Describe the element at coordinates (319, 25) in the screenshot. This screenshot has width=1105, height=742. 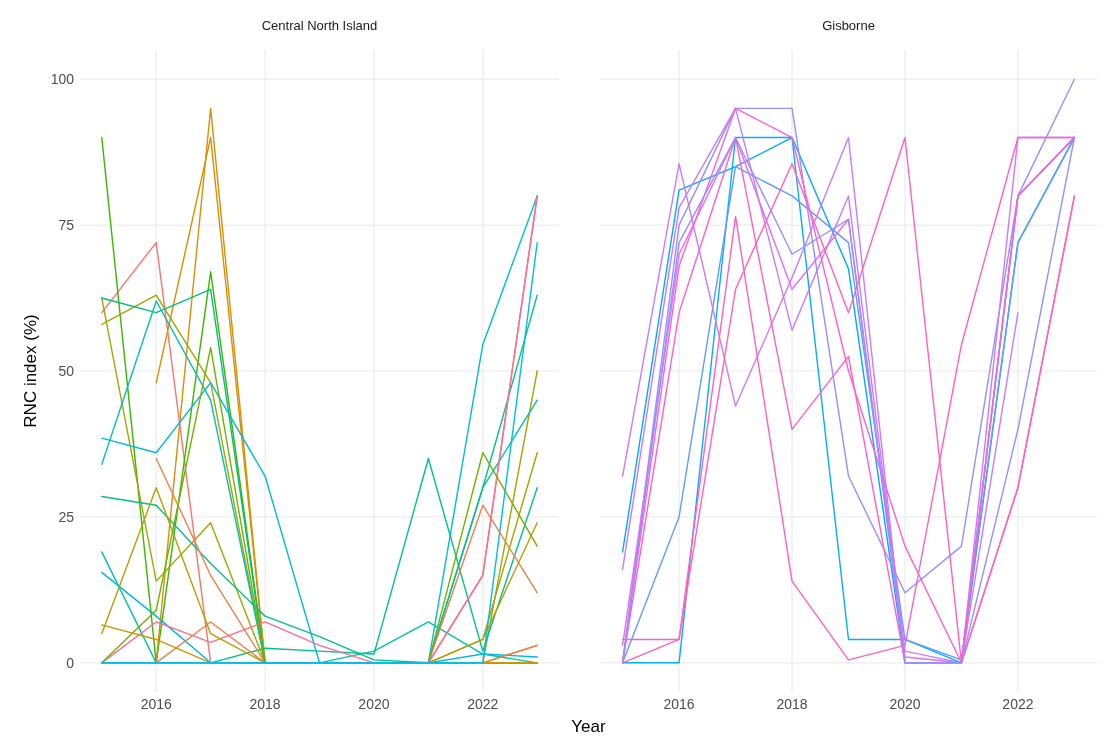
I see `chart-title: Central North Island` at that location.